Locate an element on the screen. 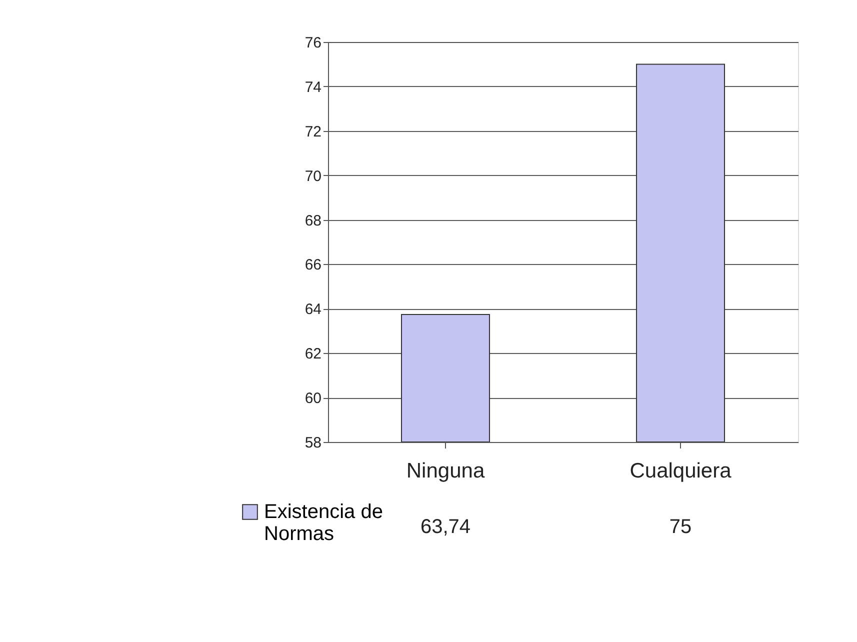 The height and width of the screenshot is (642, 857). y-tick-label: 60 is located at coordinates (313, 399).